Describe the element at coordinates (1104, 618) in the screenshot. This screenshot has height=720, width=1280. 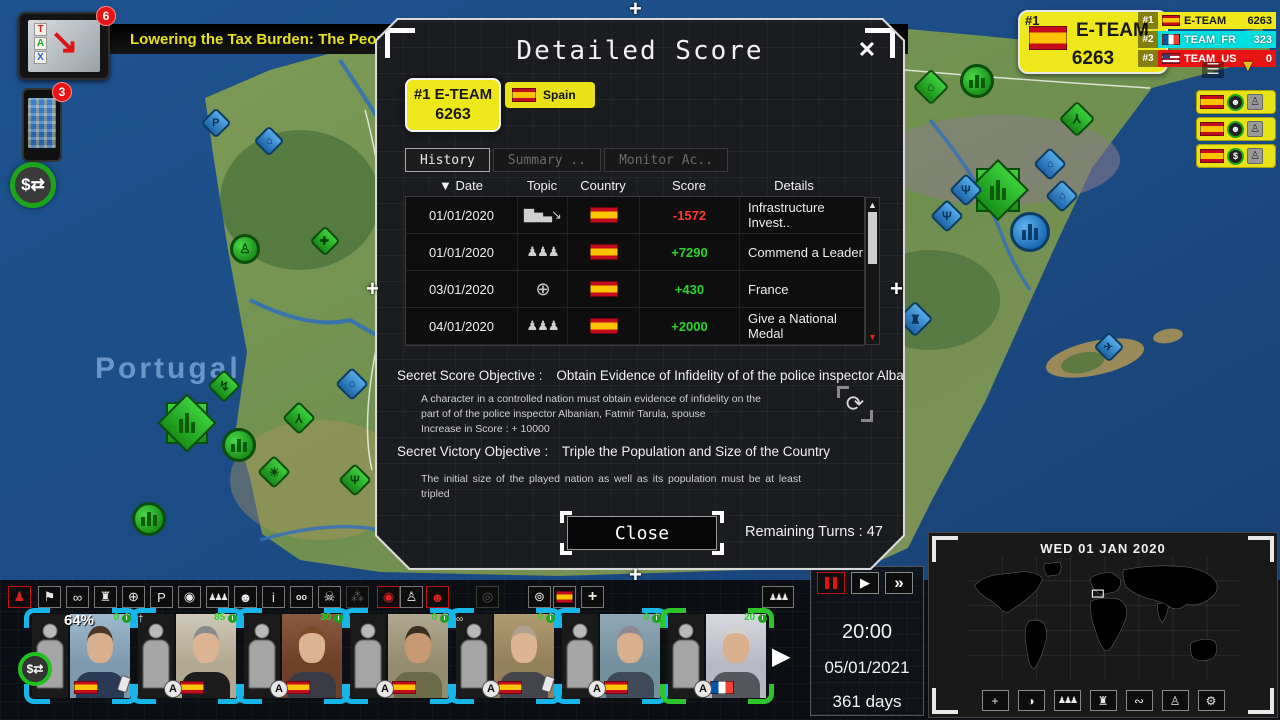
I see `minimap-world` at that location.